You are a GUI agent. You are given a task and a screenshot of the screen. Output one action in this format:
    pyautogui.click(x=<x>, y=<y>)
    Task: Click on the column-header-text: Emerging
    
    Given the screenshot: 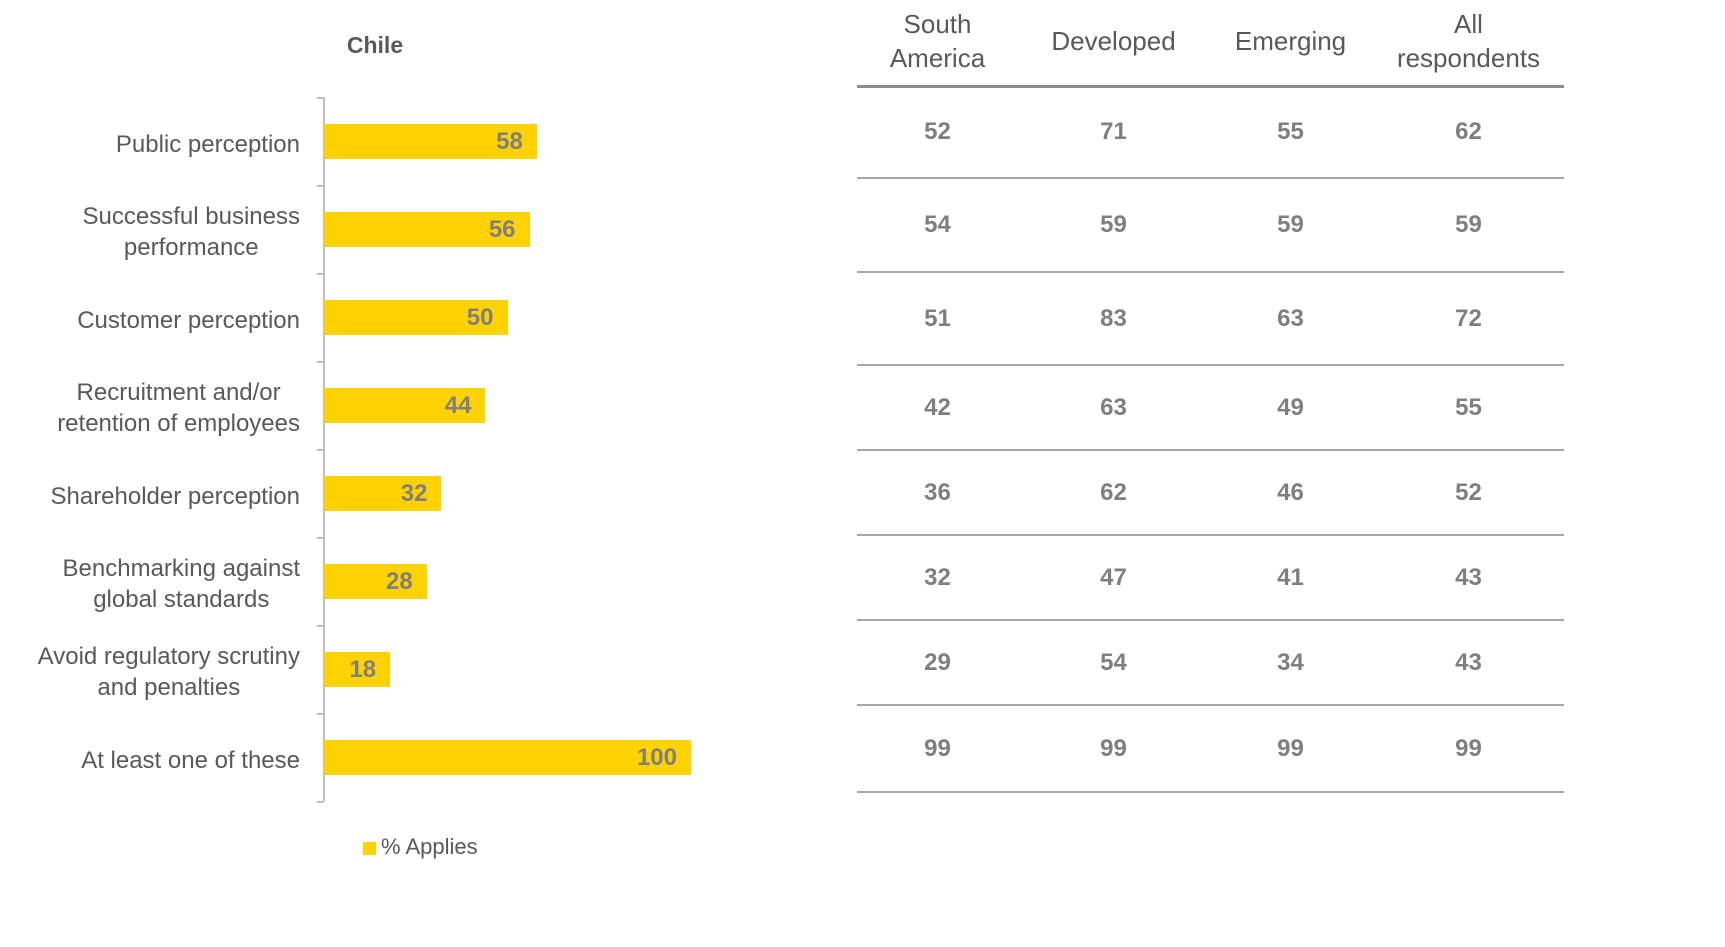 What is the action you would take?
    pyautogui.click(x=1290, y=41)
    